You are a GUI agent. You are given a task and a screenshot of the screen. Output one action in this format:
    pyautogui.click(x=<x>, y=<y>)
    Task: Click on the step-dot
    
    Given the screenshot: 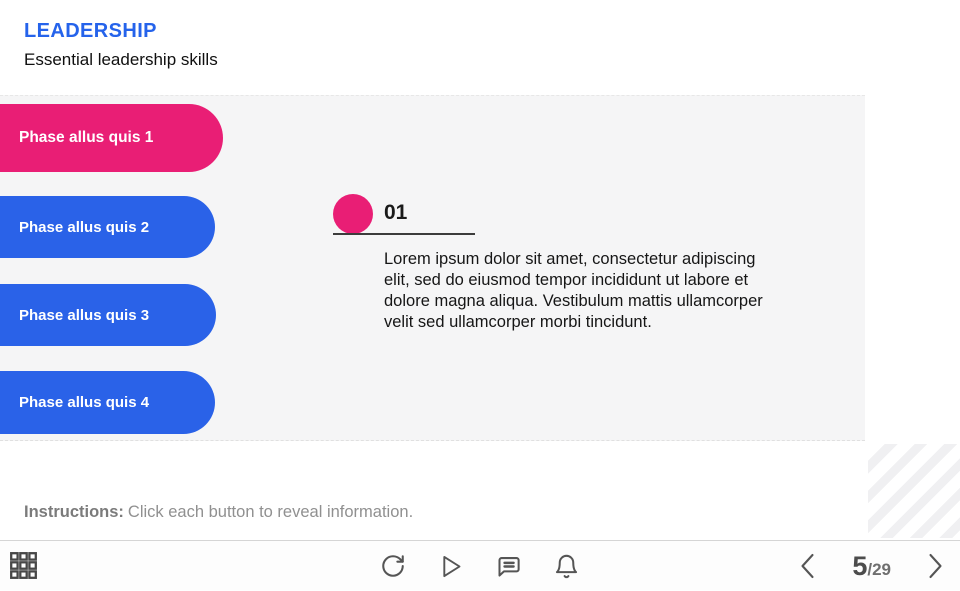 What is the action you would take?
    pyautogui.click(x=353, y=214)
    